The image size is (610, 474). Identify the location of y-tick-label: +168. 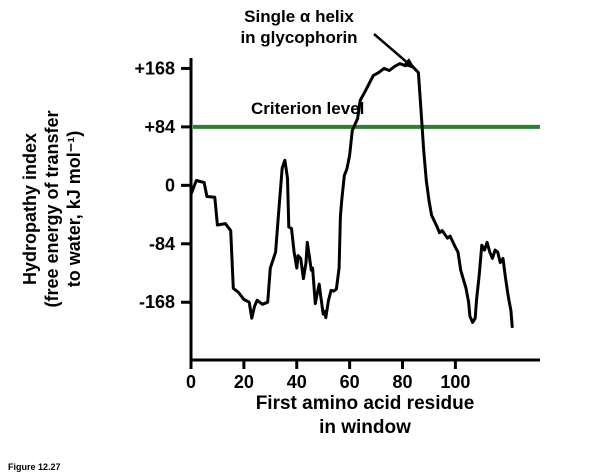
(154, 68).